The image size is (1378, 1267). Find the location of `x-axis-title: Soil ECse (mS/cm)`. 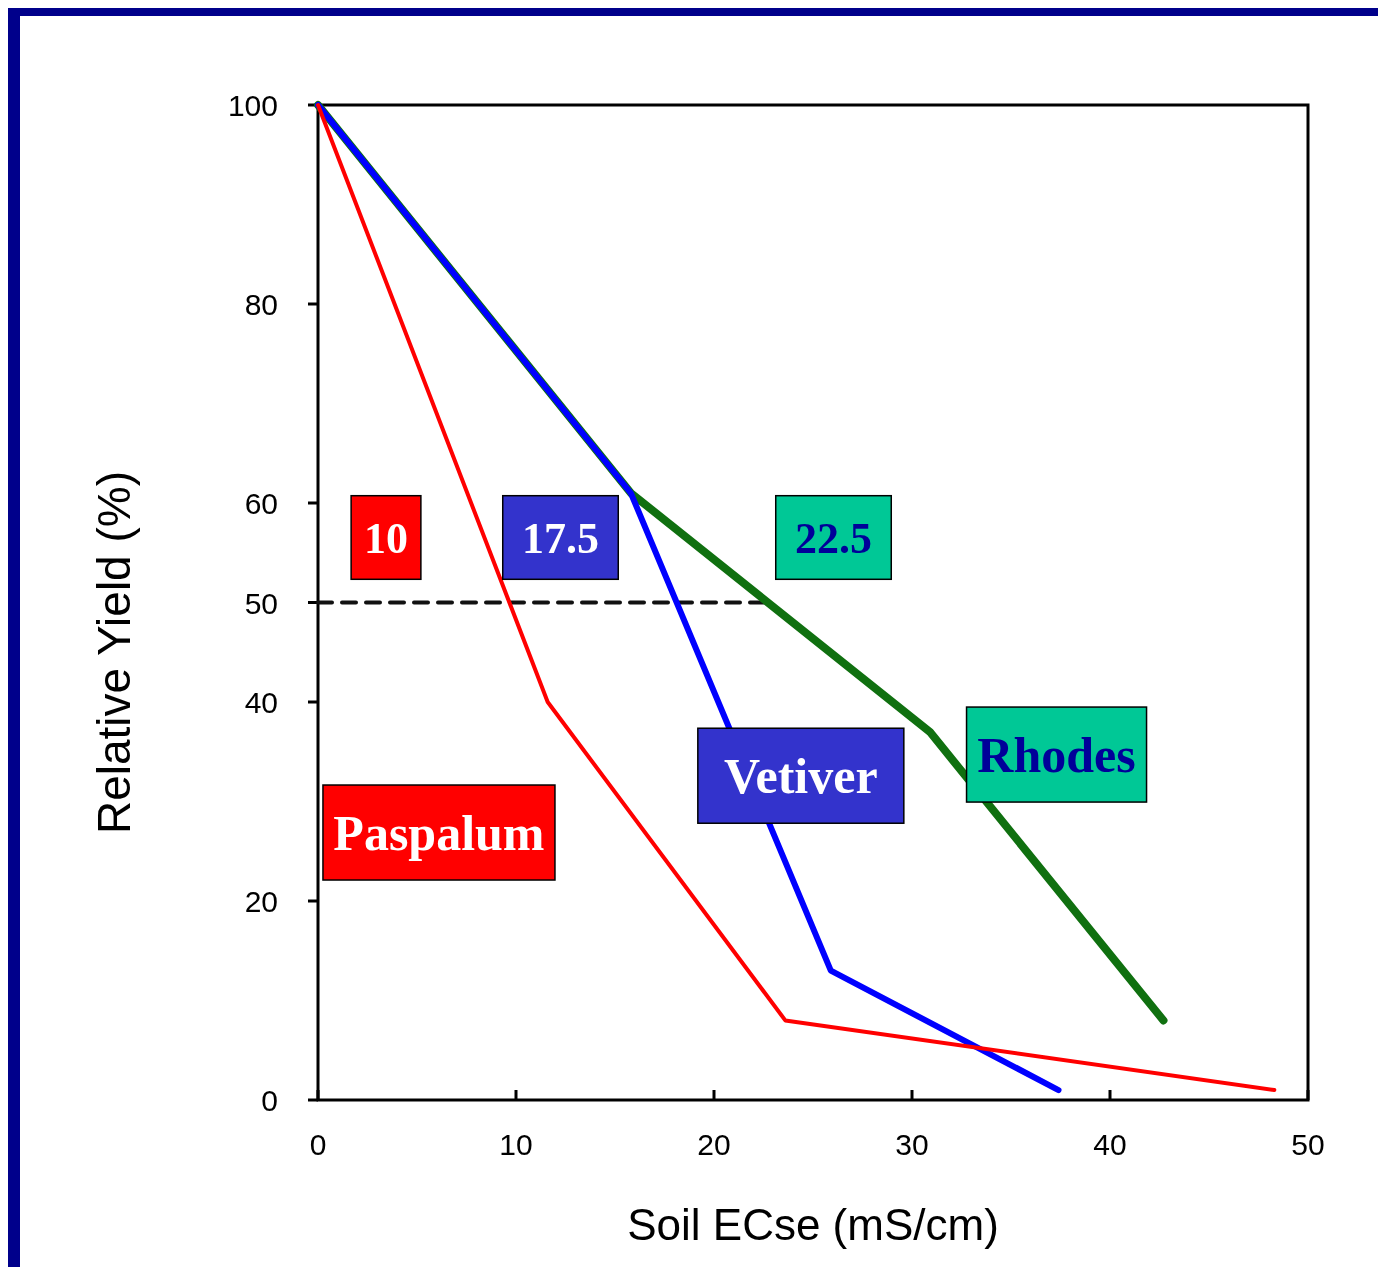

x-axis-title: Soil ECse (mS/cm) is located at coordinates (813, 1224).